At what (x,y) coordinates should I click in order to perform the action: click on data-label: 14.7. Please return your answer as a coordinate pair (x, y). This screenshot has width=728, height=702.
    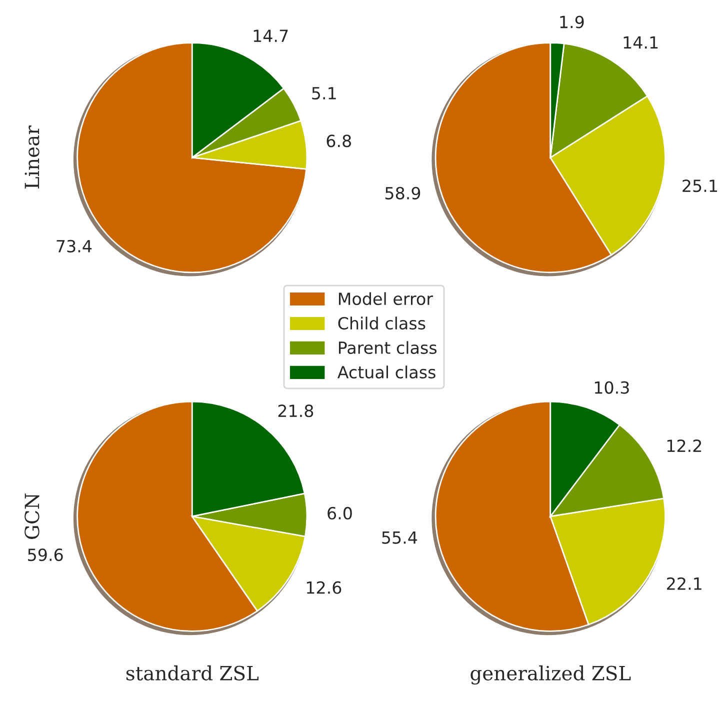
    Looking at the image, I should click on (271, 36).